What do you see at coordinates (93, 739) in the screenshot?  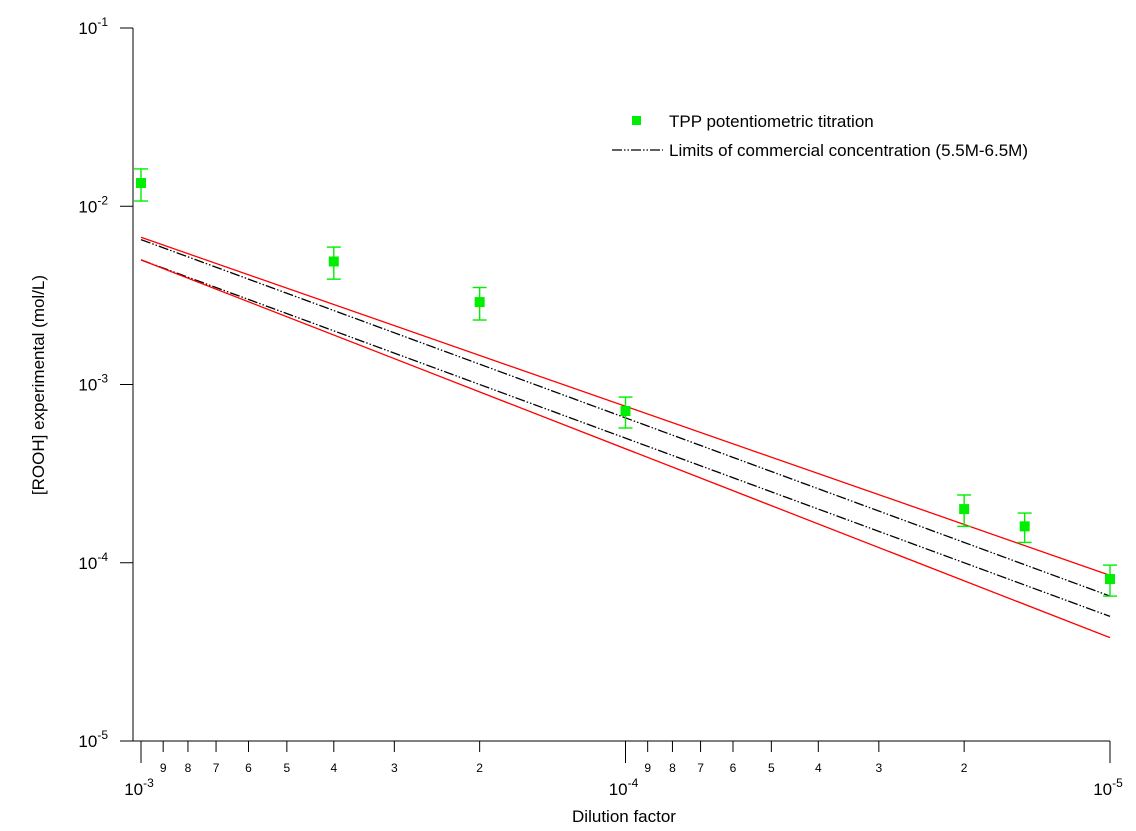 I see `y-tick-label: 10⁻⁵` at bounding box center [93, 739].